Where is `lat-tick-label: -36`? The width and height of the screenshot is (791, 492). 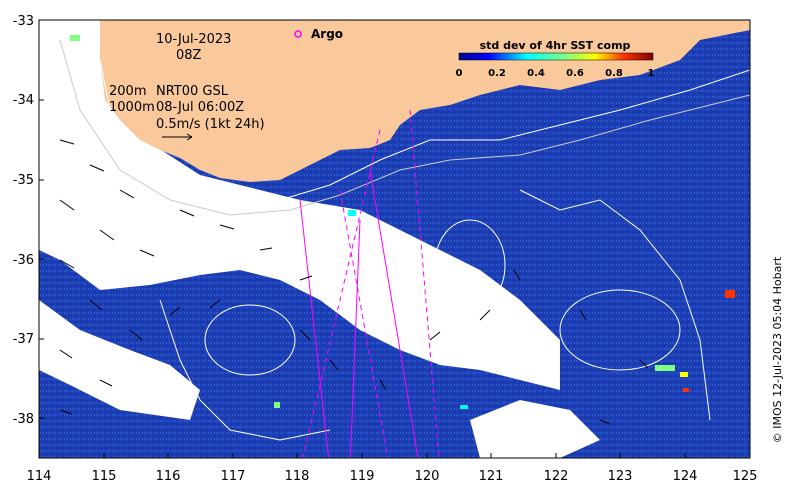
lat-tick-label: -36 is located at coordinates (23, 260).